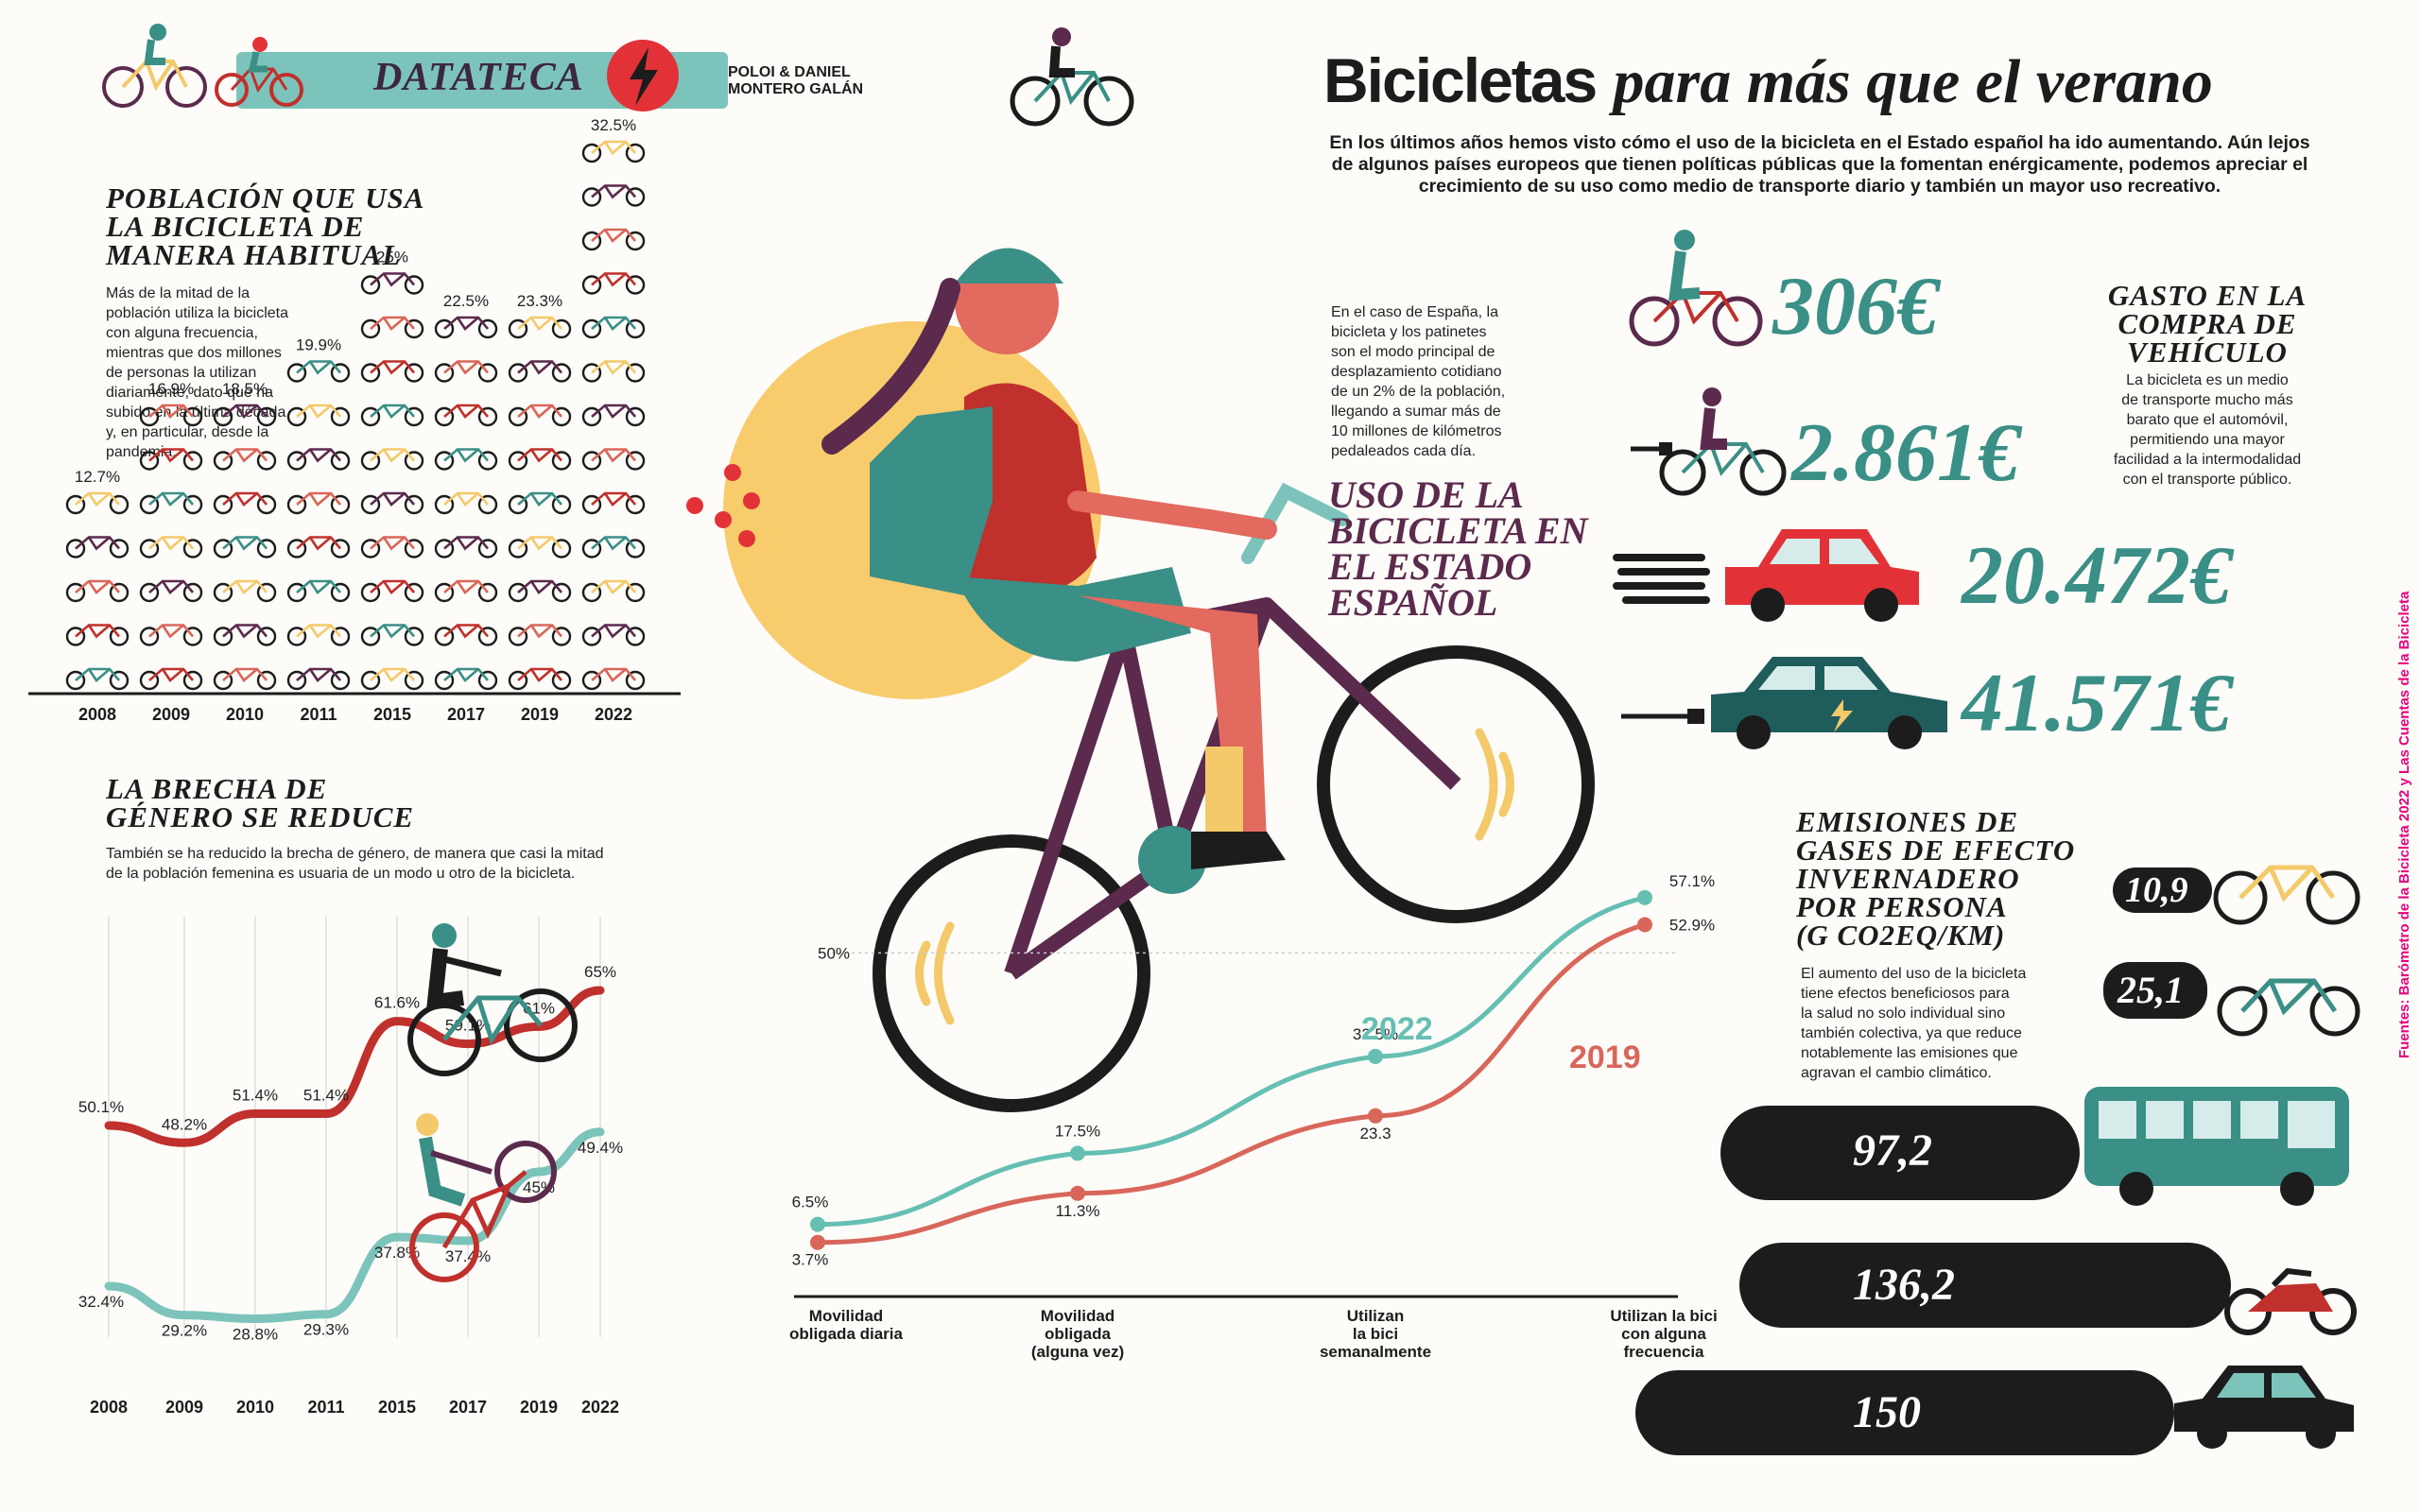 This screenshot has width=2420, height=1512. Describe the element at coordinates (392, 257) in the screenshot. I see `data-label: 25%` at that location.